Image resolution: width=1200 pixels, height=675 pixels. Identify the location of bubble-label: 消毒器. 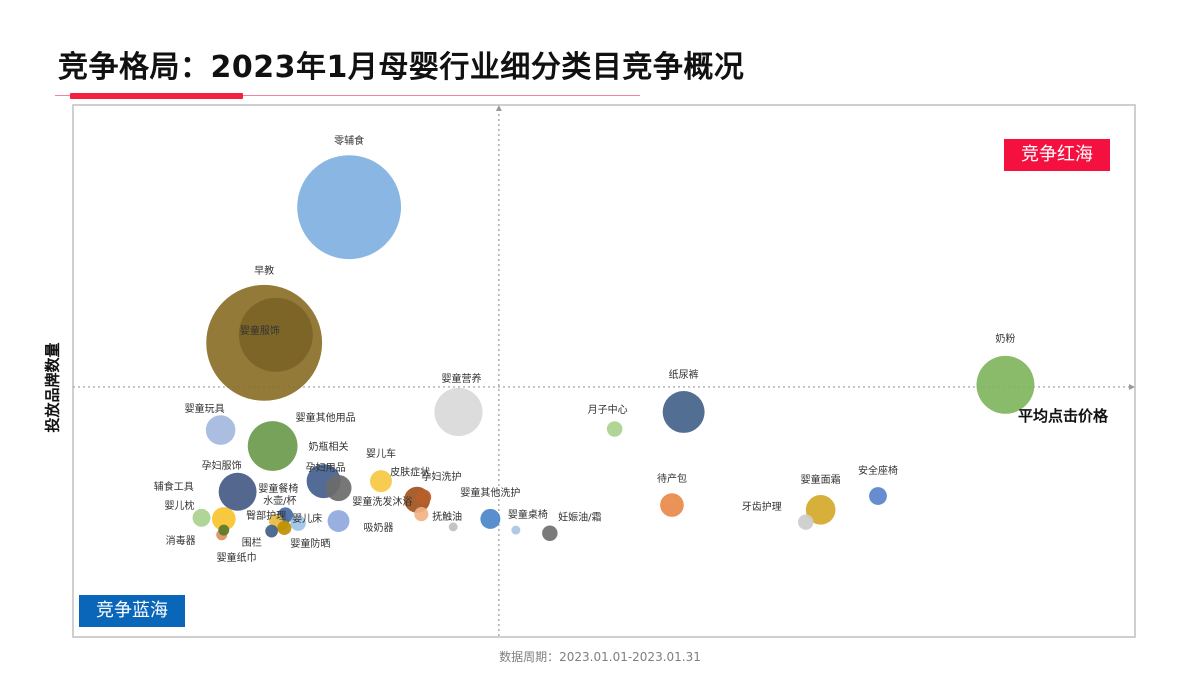
(181, 540).